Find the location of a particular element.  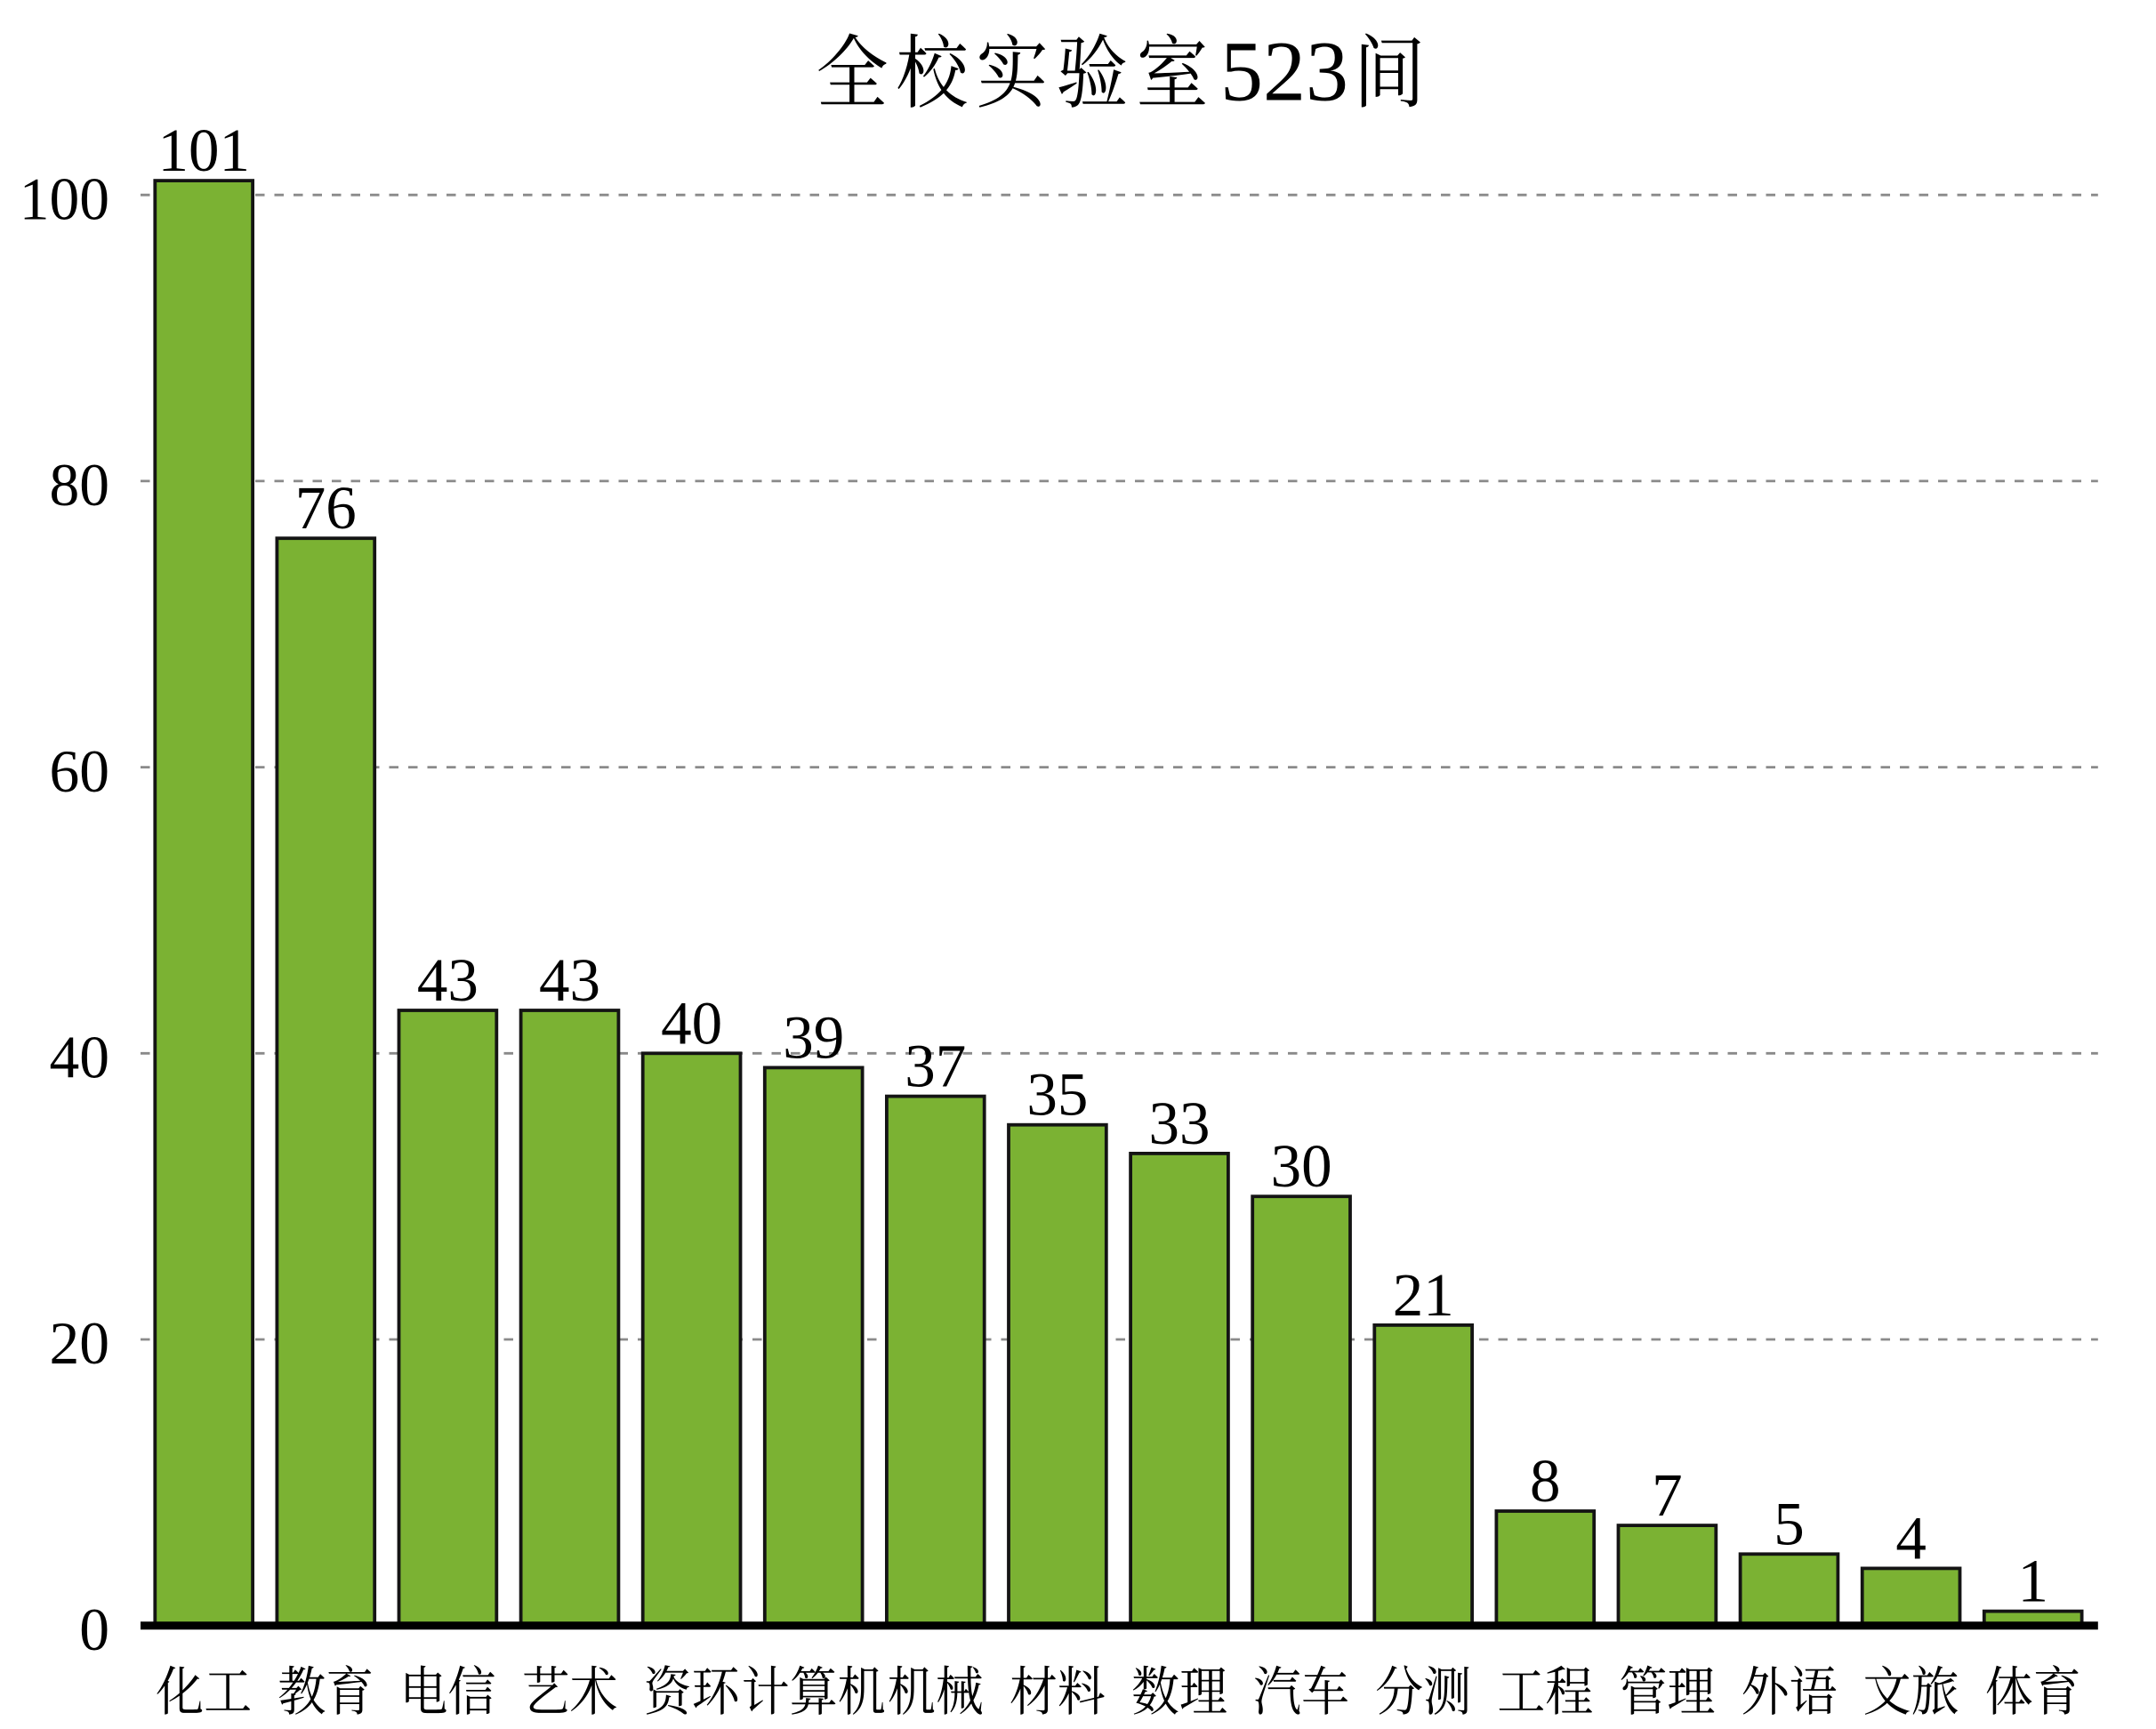

svg-text: 0 is located at coordinates (94, 1629).